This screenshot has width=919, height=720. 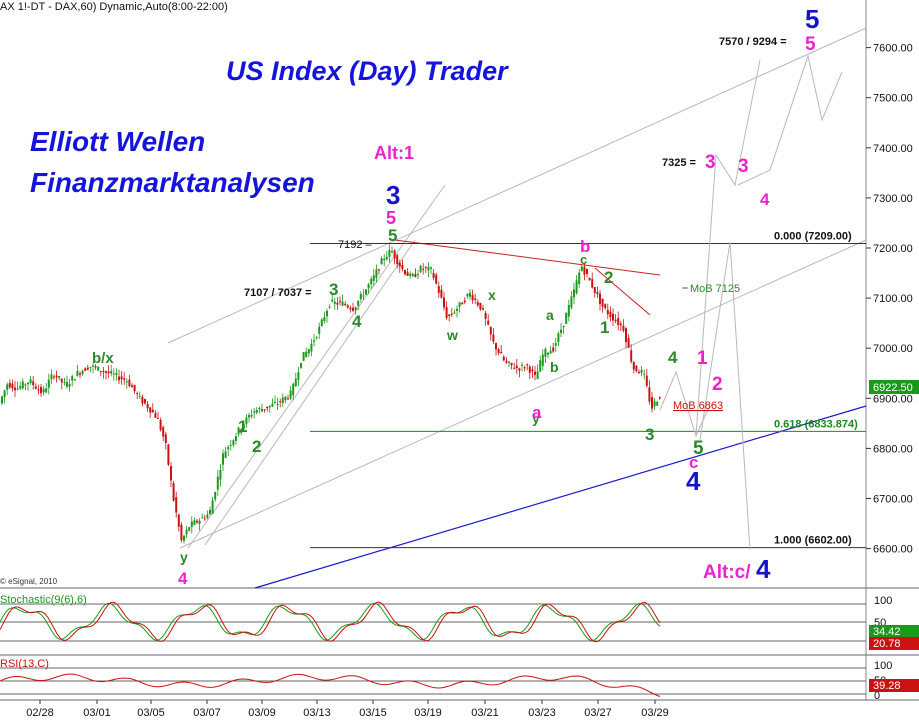 What do you see at coordinates (893, 249) in the screenshot?
I see `price-tick-label: 7200.00` at bounding box center [893, 249].